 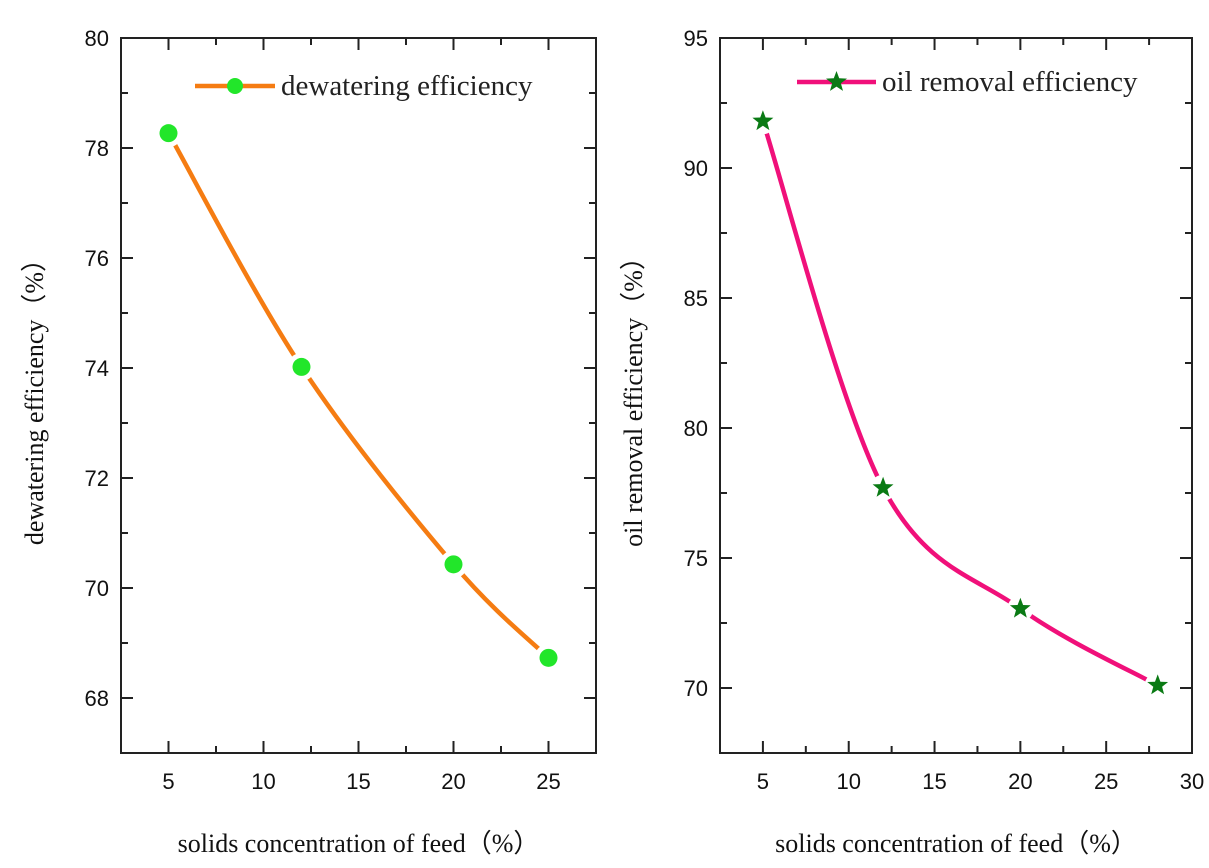 What do you see at coordinates (97, 258) in the screenshot?
I see `y-tick-label: 76` at bounding box center [97, 258].